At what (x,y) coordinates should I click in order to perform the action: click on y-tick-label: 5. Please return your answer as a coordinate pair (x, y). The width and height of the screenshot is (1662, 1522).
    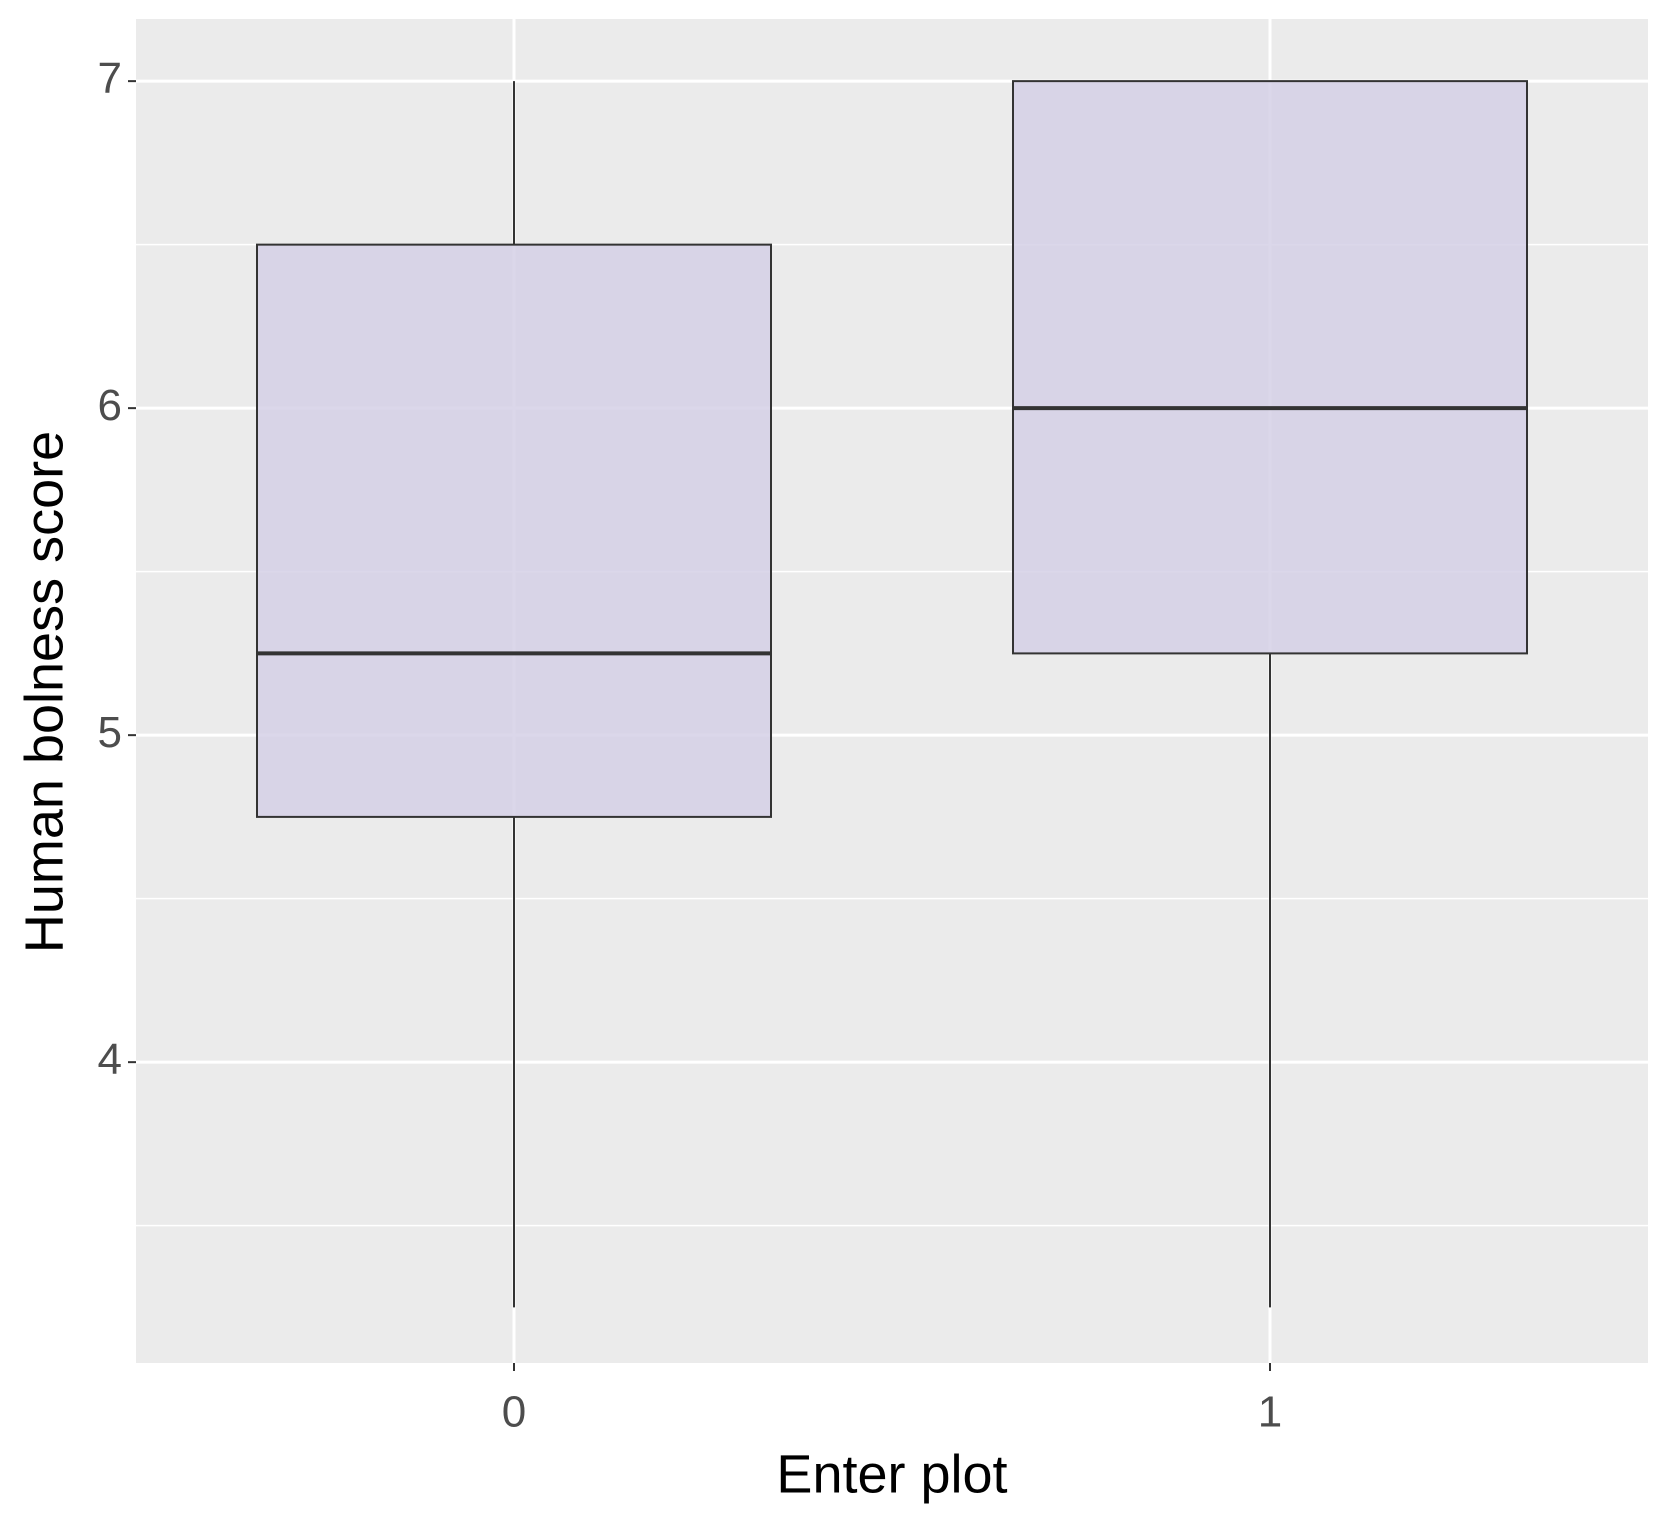
    Looking at the image, I should click on (110, 732).